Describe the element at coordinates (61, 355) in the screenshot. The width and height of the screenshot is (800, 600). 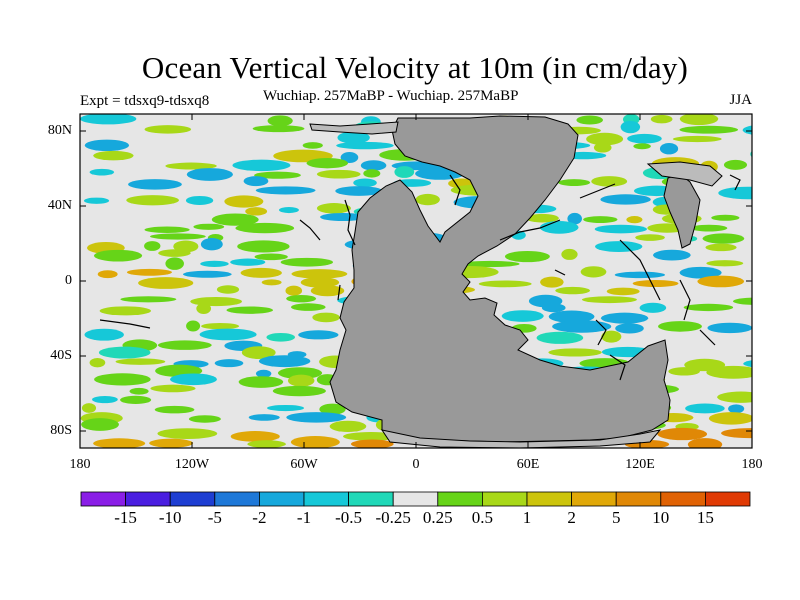
I see `lat-label-40s: 40S` at that location.